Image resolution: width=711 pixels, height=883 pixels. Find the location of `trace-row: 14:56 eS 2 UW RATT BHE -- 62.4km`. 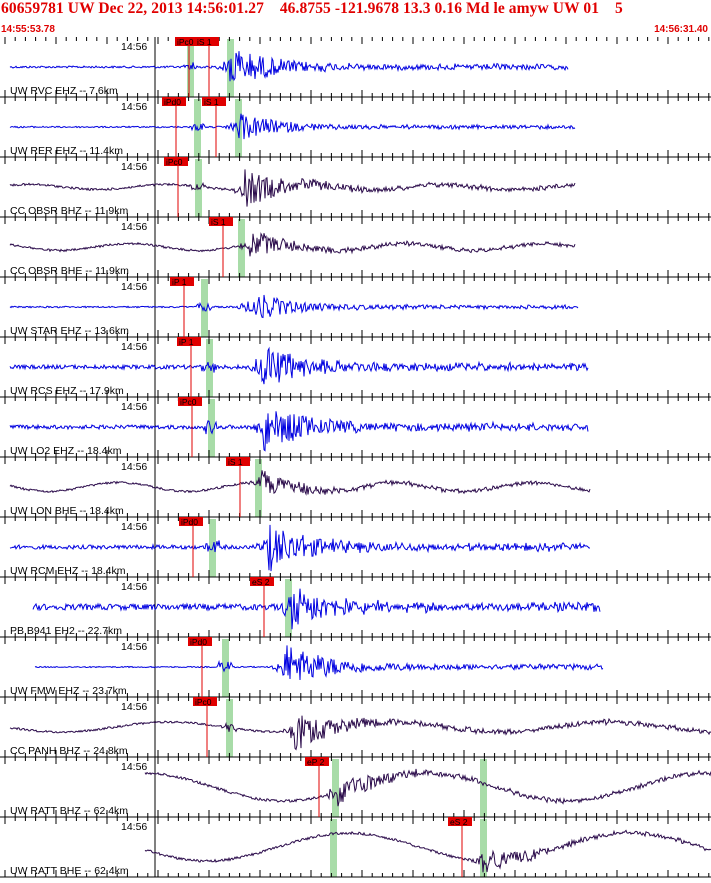

trace-row: 14:56 eS 2 UW RATT BHE -- 62.4km is located at coordinates (355, 847).